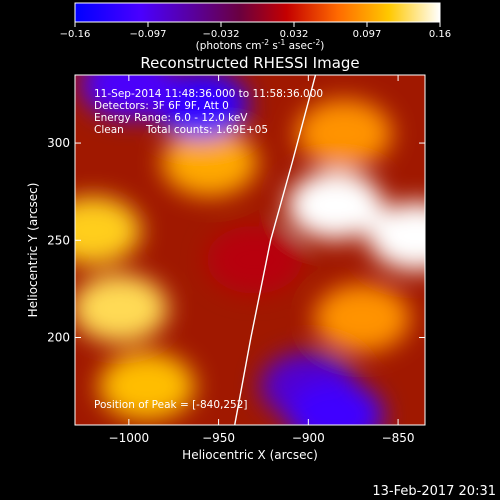  Describe the element at coordinates (294, 34) in the screenshot. I see `colorbar-tick-label: 0.032` at that location.